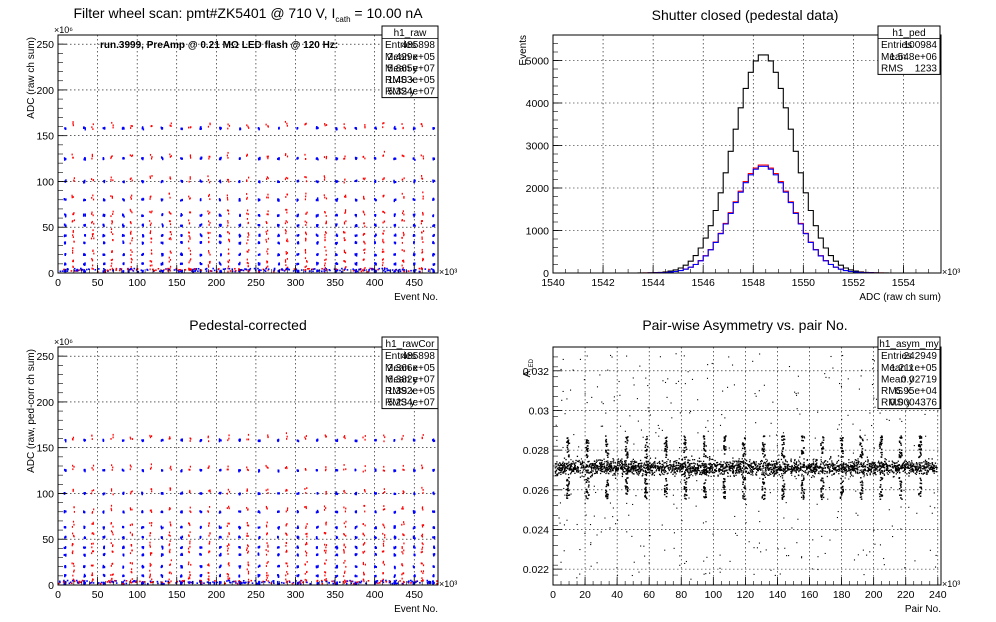 The height and width of the screenshot is (622, 996). I want to click on stats-row-label: Entries, so click(896, 45).